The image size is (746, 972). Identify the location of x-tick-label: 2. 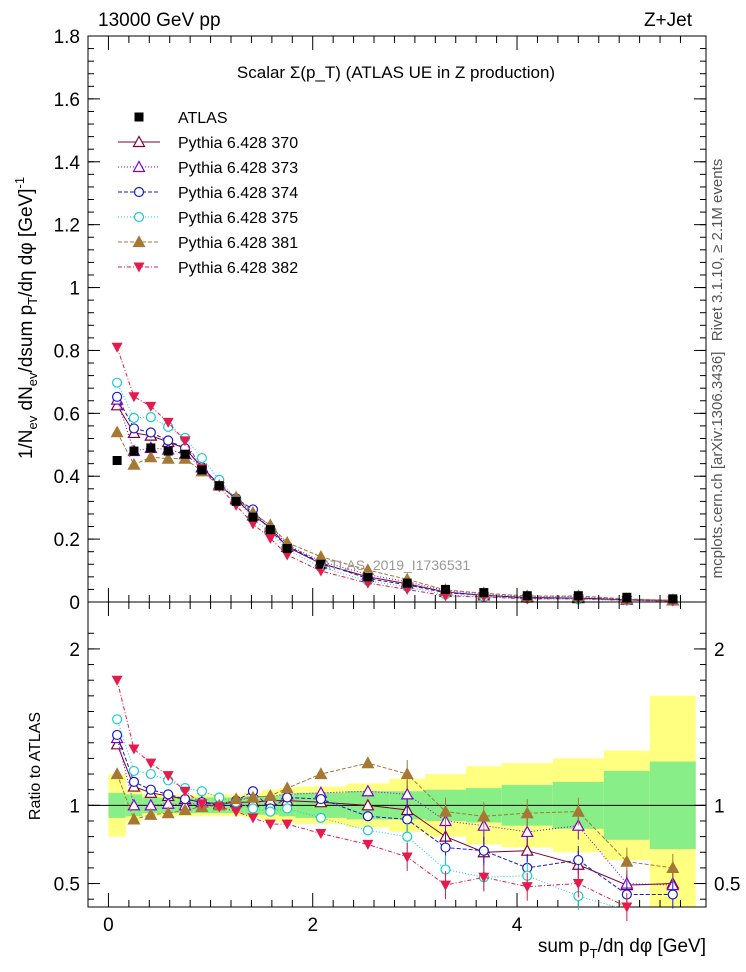
(312, 925).